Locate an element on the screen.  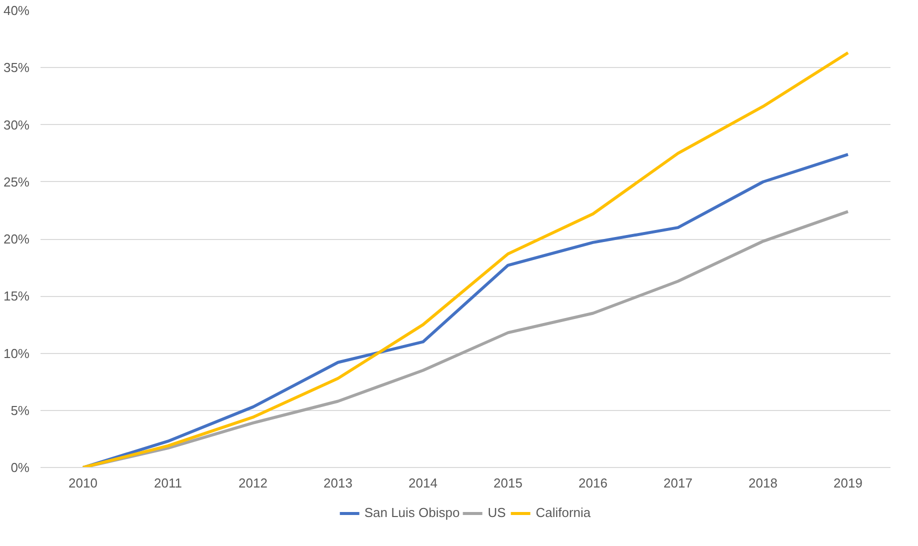
legend-label: San Luis Obispo is located at coordinates (412, 512).